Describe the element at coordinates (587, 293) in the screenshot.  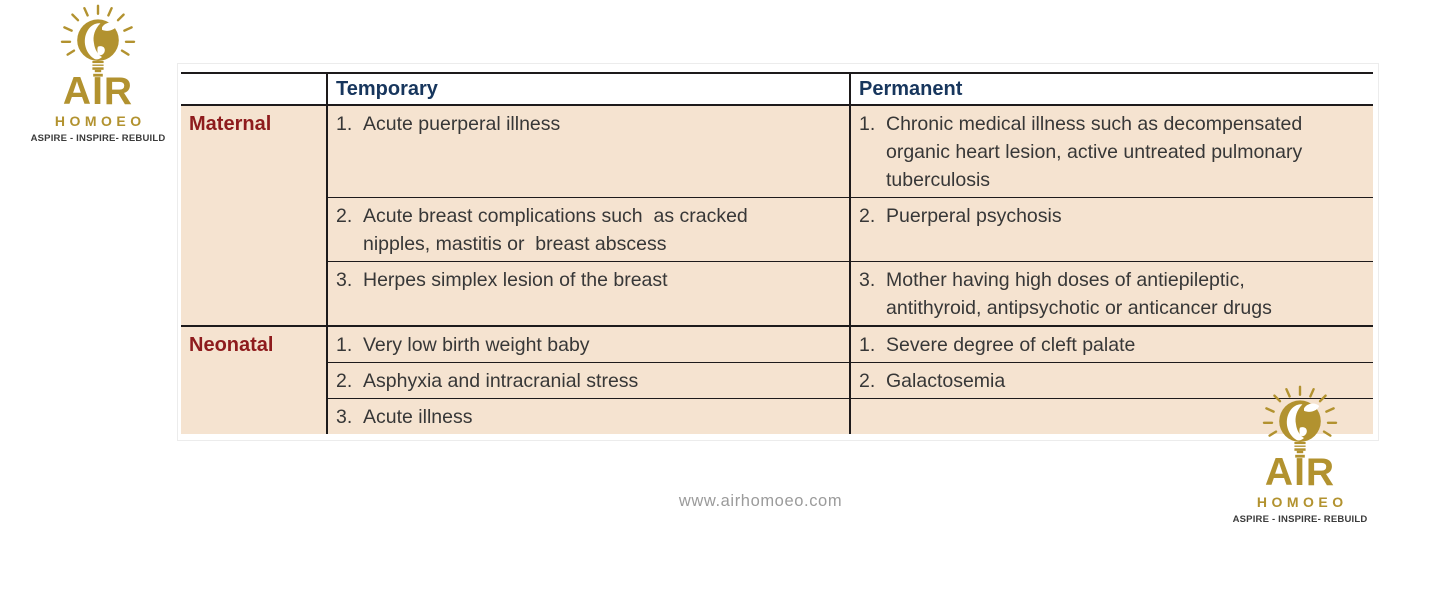
I see `cell-temporary: 3. Herpes simplex lesion of the breast` at that location.